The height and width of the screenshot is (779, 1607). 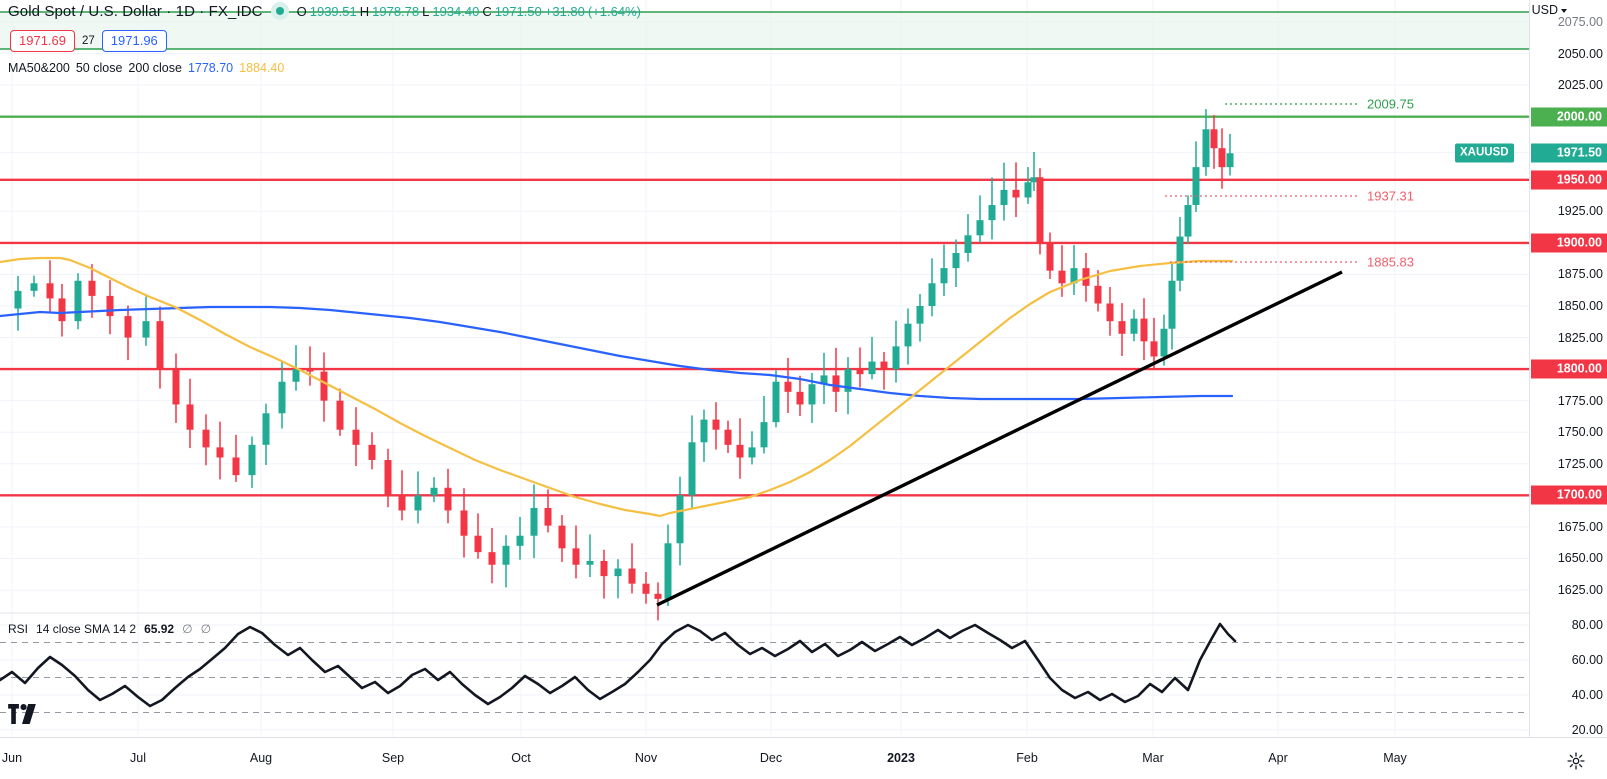 I want to click on band-legend: 1971.69 27 1971.96, so click(x=88, y=41).